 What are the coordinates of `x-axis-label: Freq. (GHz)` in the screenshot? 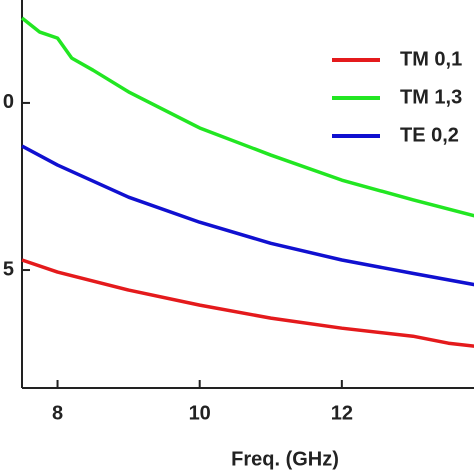 It's located at (285, 459).